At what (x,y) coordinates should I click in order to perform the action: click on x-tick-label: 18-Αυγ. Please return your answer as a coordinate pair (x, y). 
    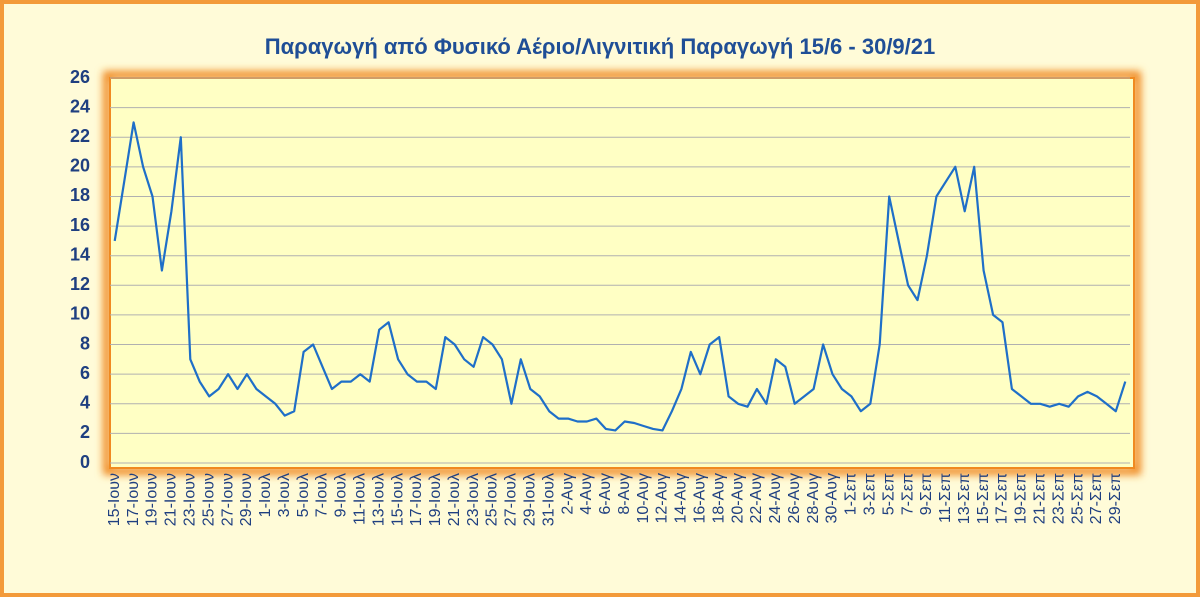
    Looking at the image, I should click on (718, 498).